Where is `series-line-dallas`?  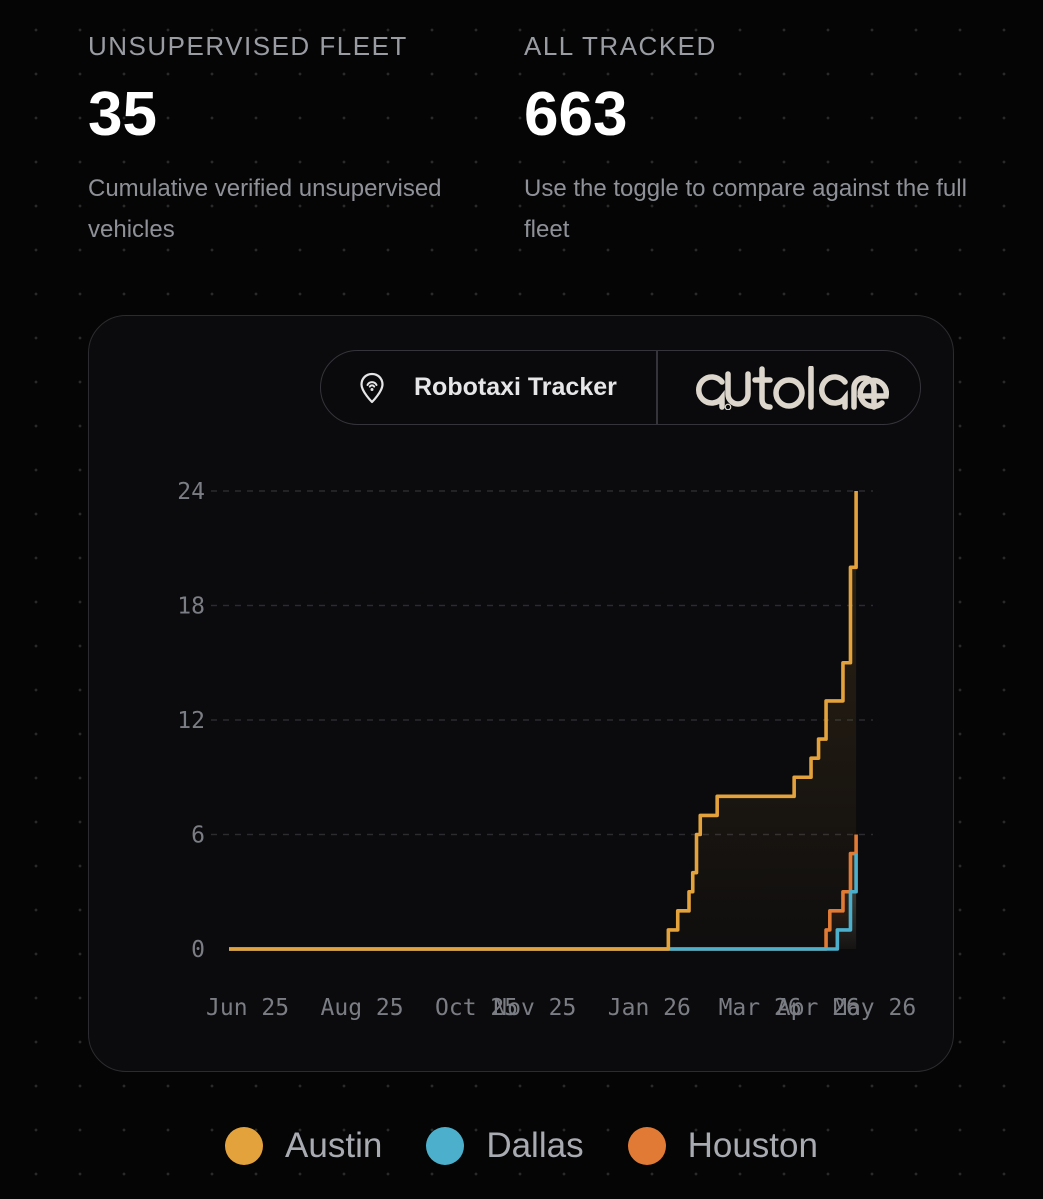
series-line-dallas is located at coordinates (543, 902).